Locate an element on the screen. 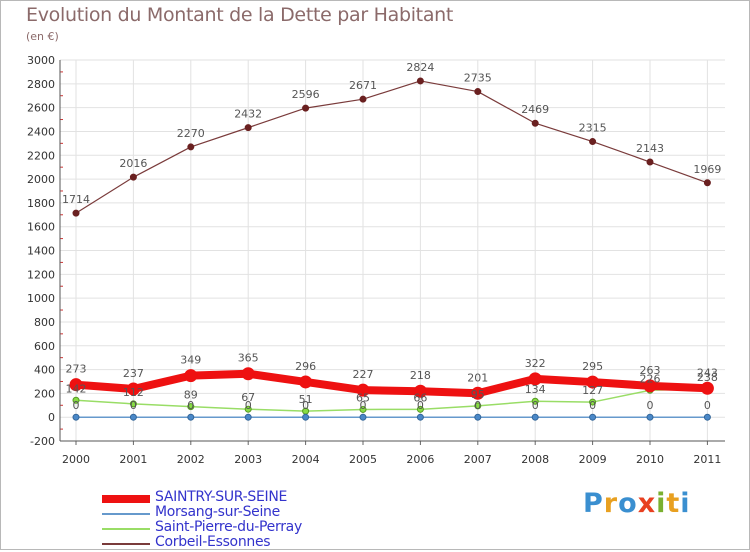 This screenshot has width=750, height=552. data-label-saintry-sur-seine: 273 is located at coordinates (76, 369).